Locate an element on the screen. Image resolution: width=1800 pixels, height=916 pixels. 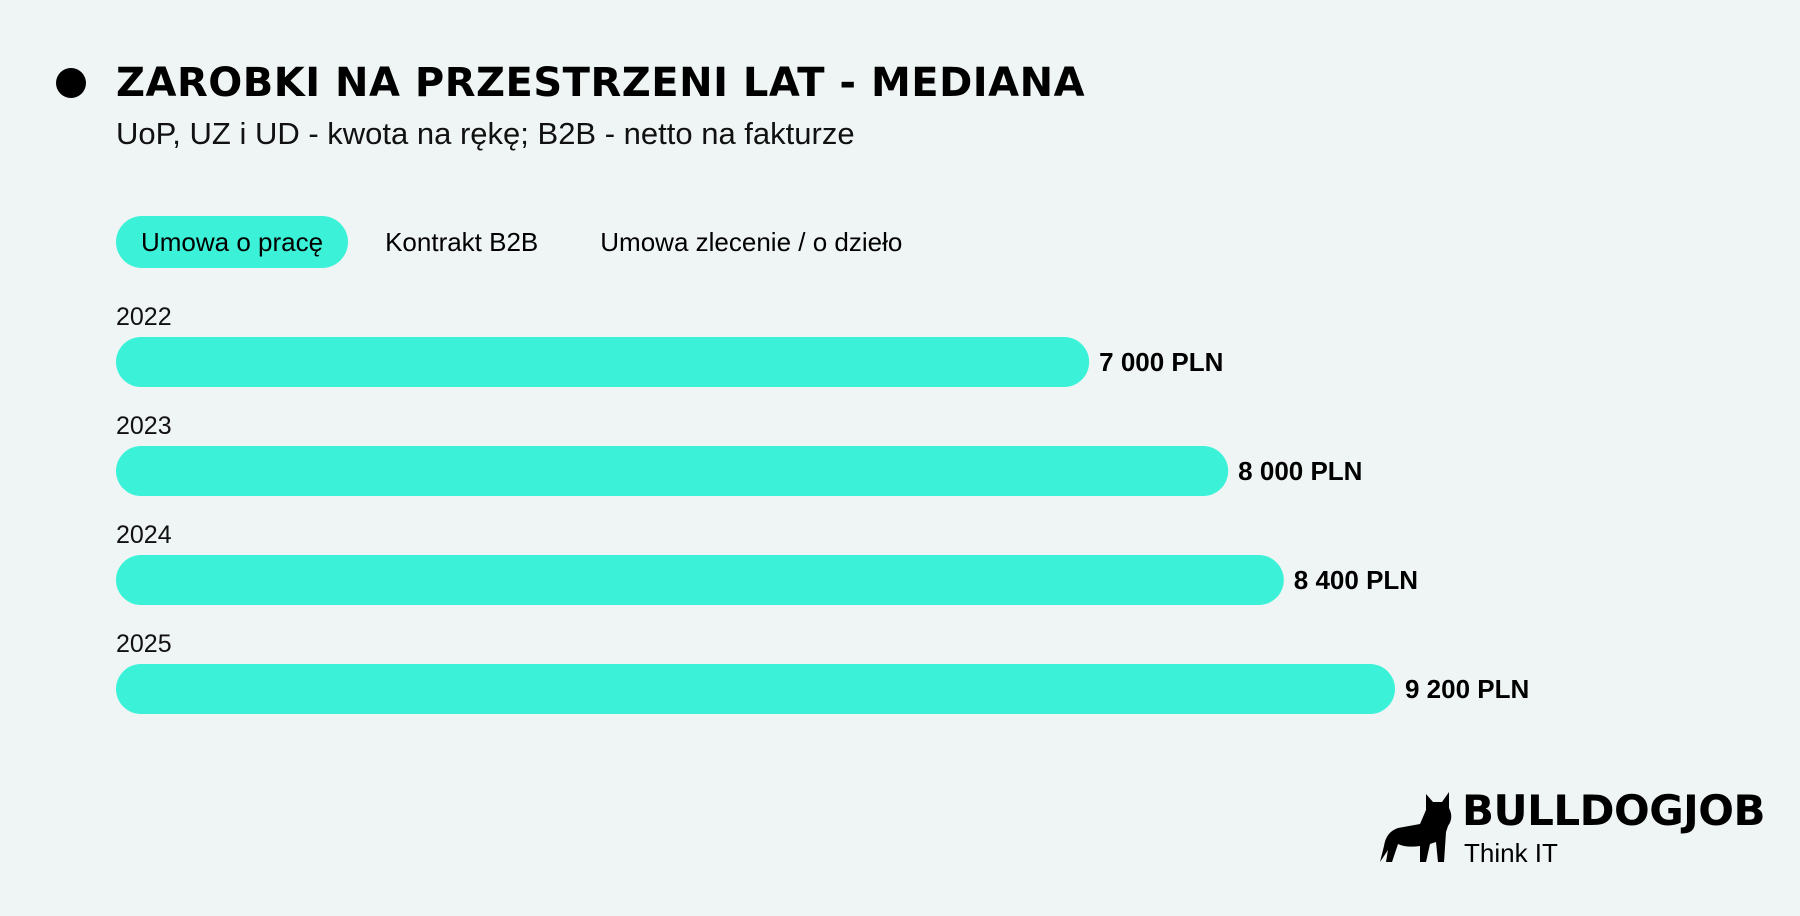
year-label-2023: 2023 is located at coordinates (144, 426).